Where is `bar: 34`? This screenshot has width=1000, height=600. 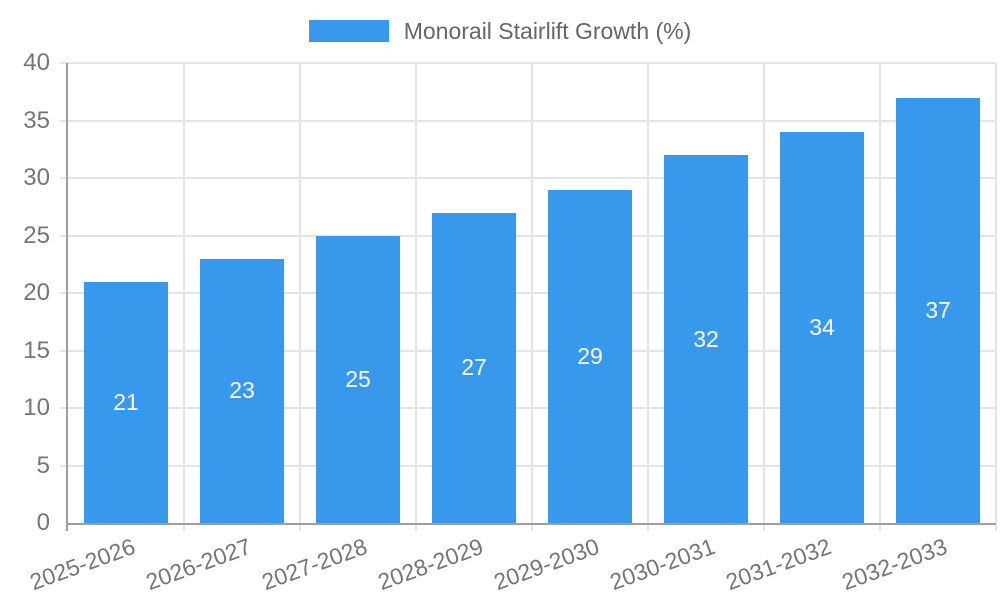 bar: 34 is located at coordinates (822, 327).